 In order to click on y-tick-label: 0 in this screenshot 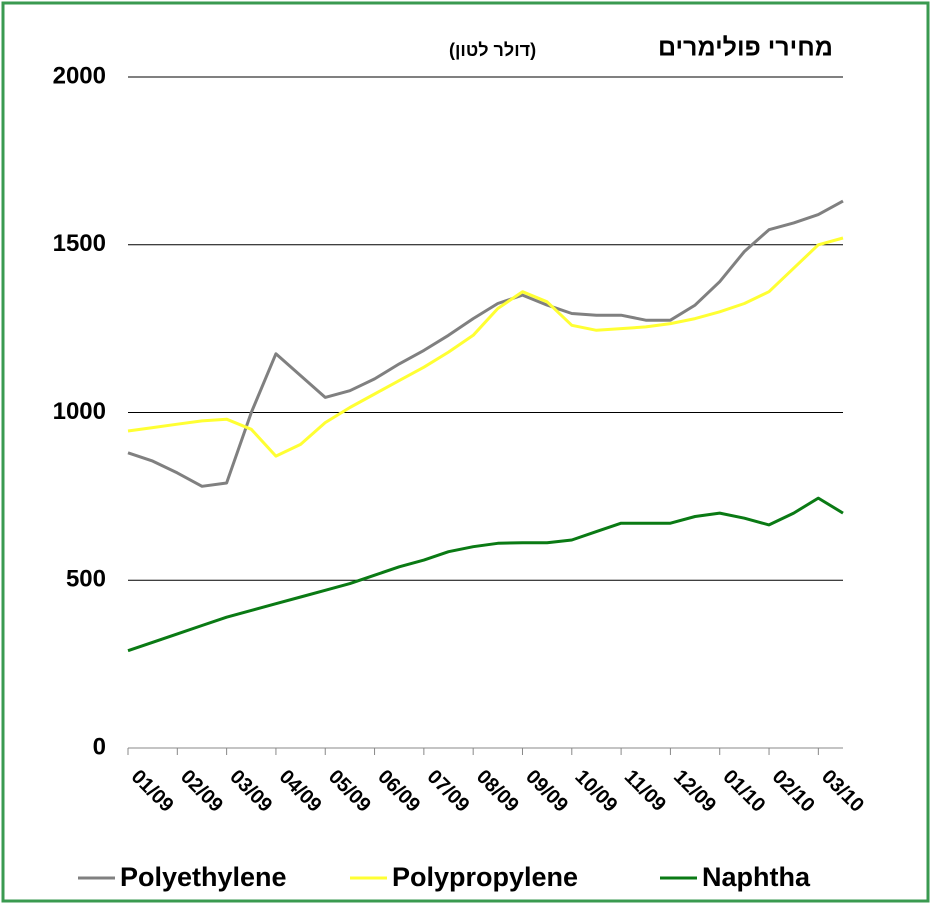, I will do `click(99, 746)`.